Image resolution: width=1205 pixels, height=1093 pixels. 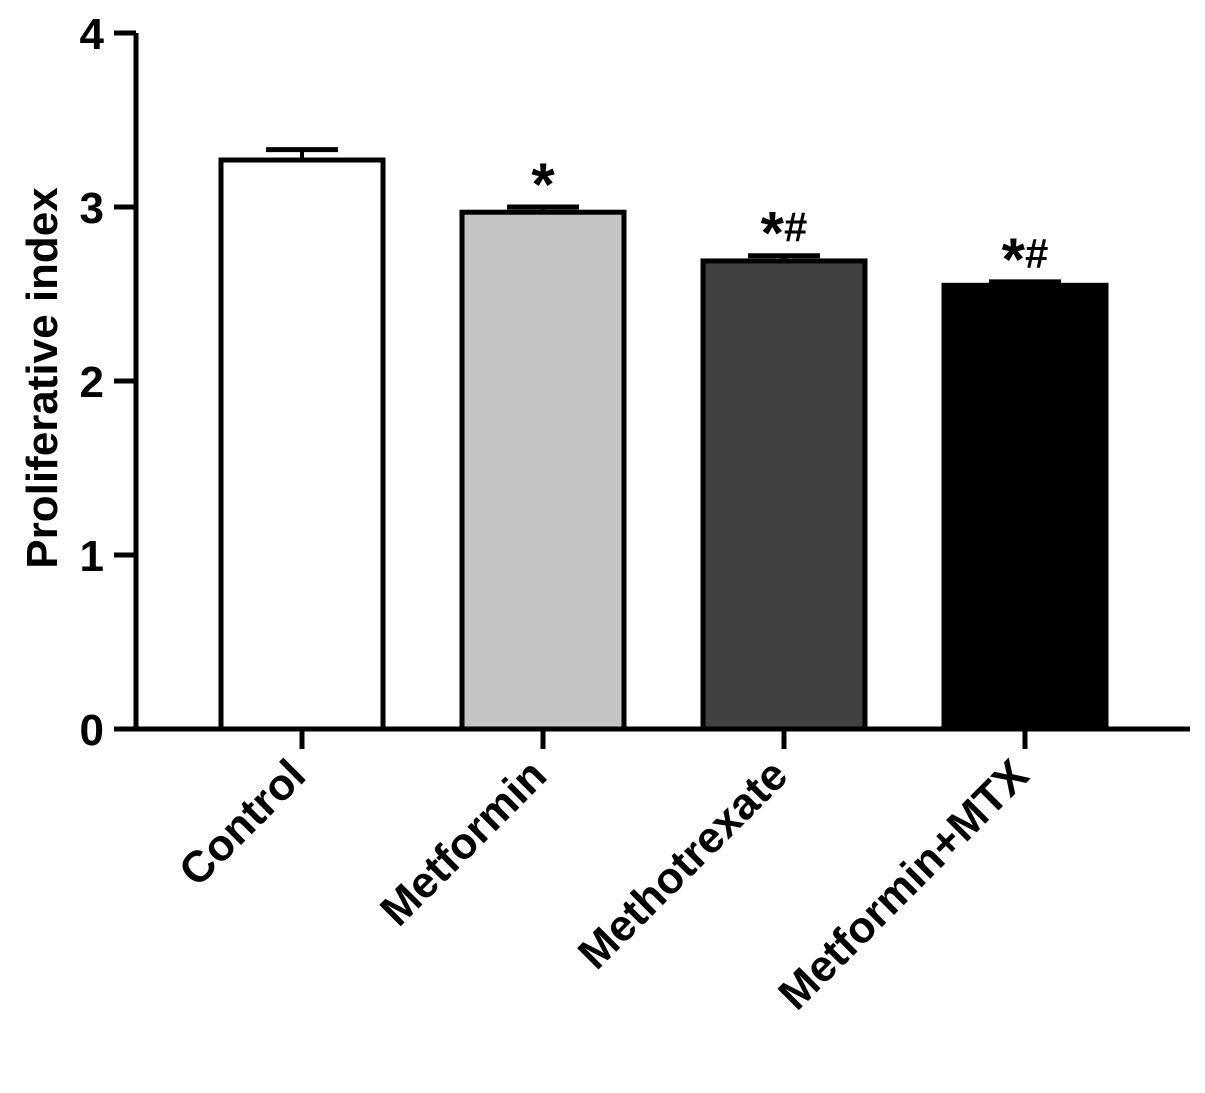 I want to click on y-tick-label: 1, so click(x=92, y=556).